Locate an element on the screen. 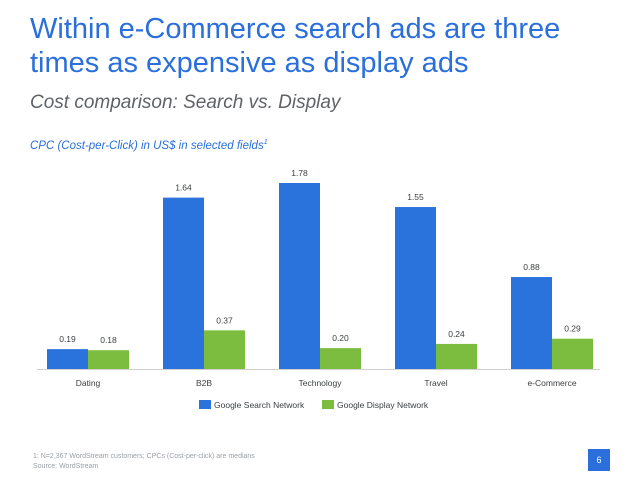 The width and height of the screenshot is (638, 479). legend-label-1: Google Display Network is located at coordinates (383, 405).